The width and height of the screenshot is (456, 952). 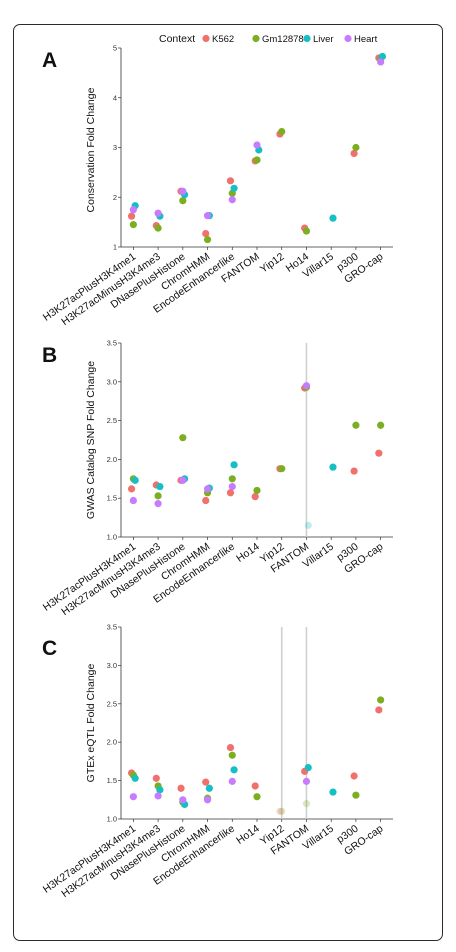 I want to click on y-axis-title: Conservation Fold Change, so click(x=91, y=149).